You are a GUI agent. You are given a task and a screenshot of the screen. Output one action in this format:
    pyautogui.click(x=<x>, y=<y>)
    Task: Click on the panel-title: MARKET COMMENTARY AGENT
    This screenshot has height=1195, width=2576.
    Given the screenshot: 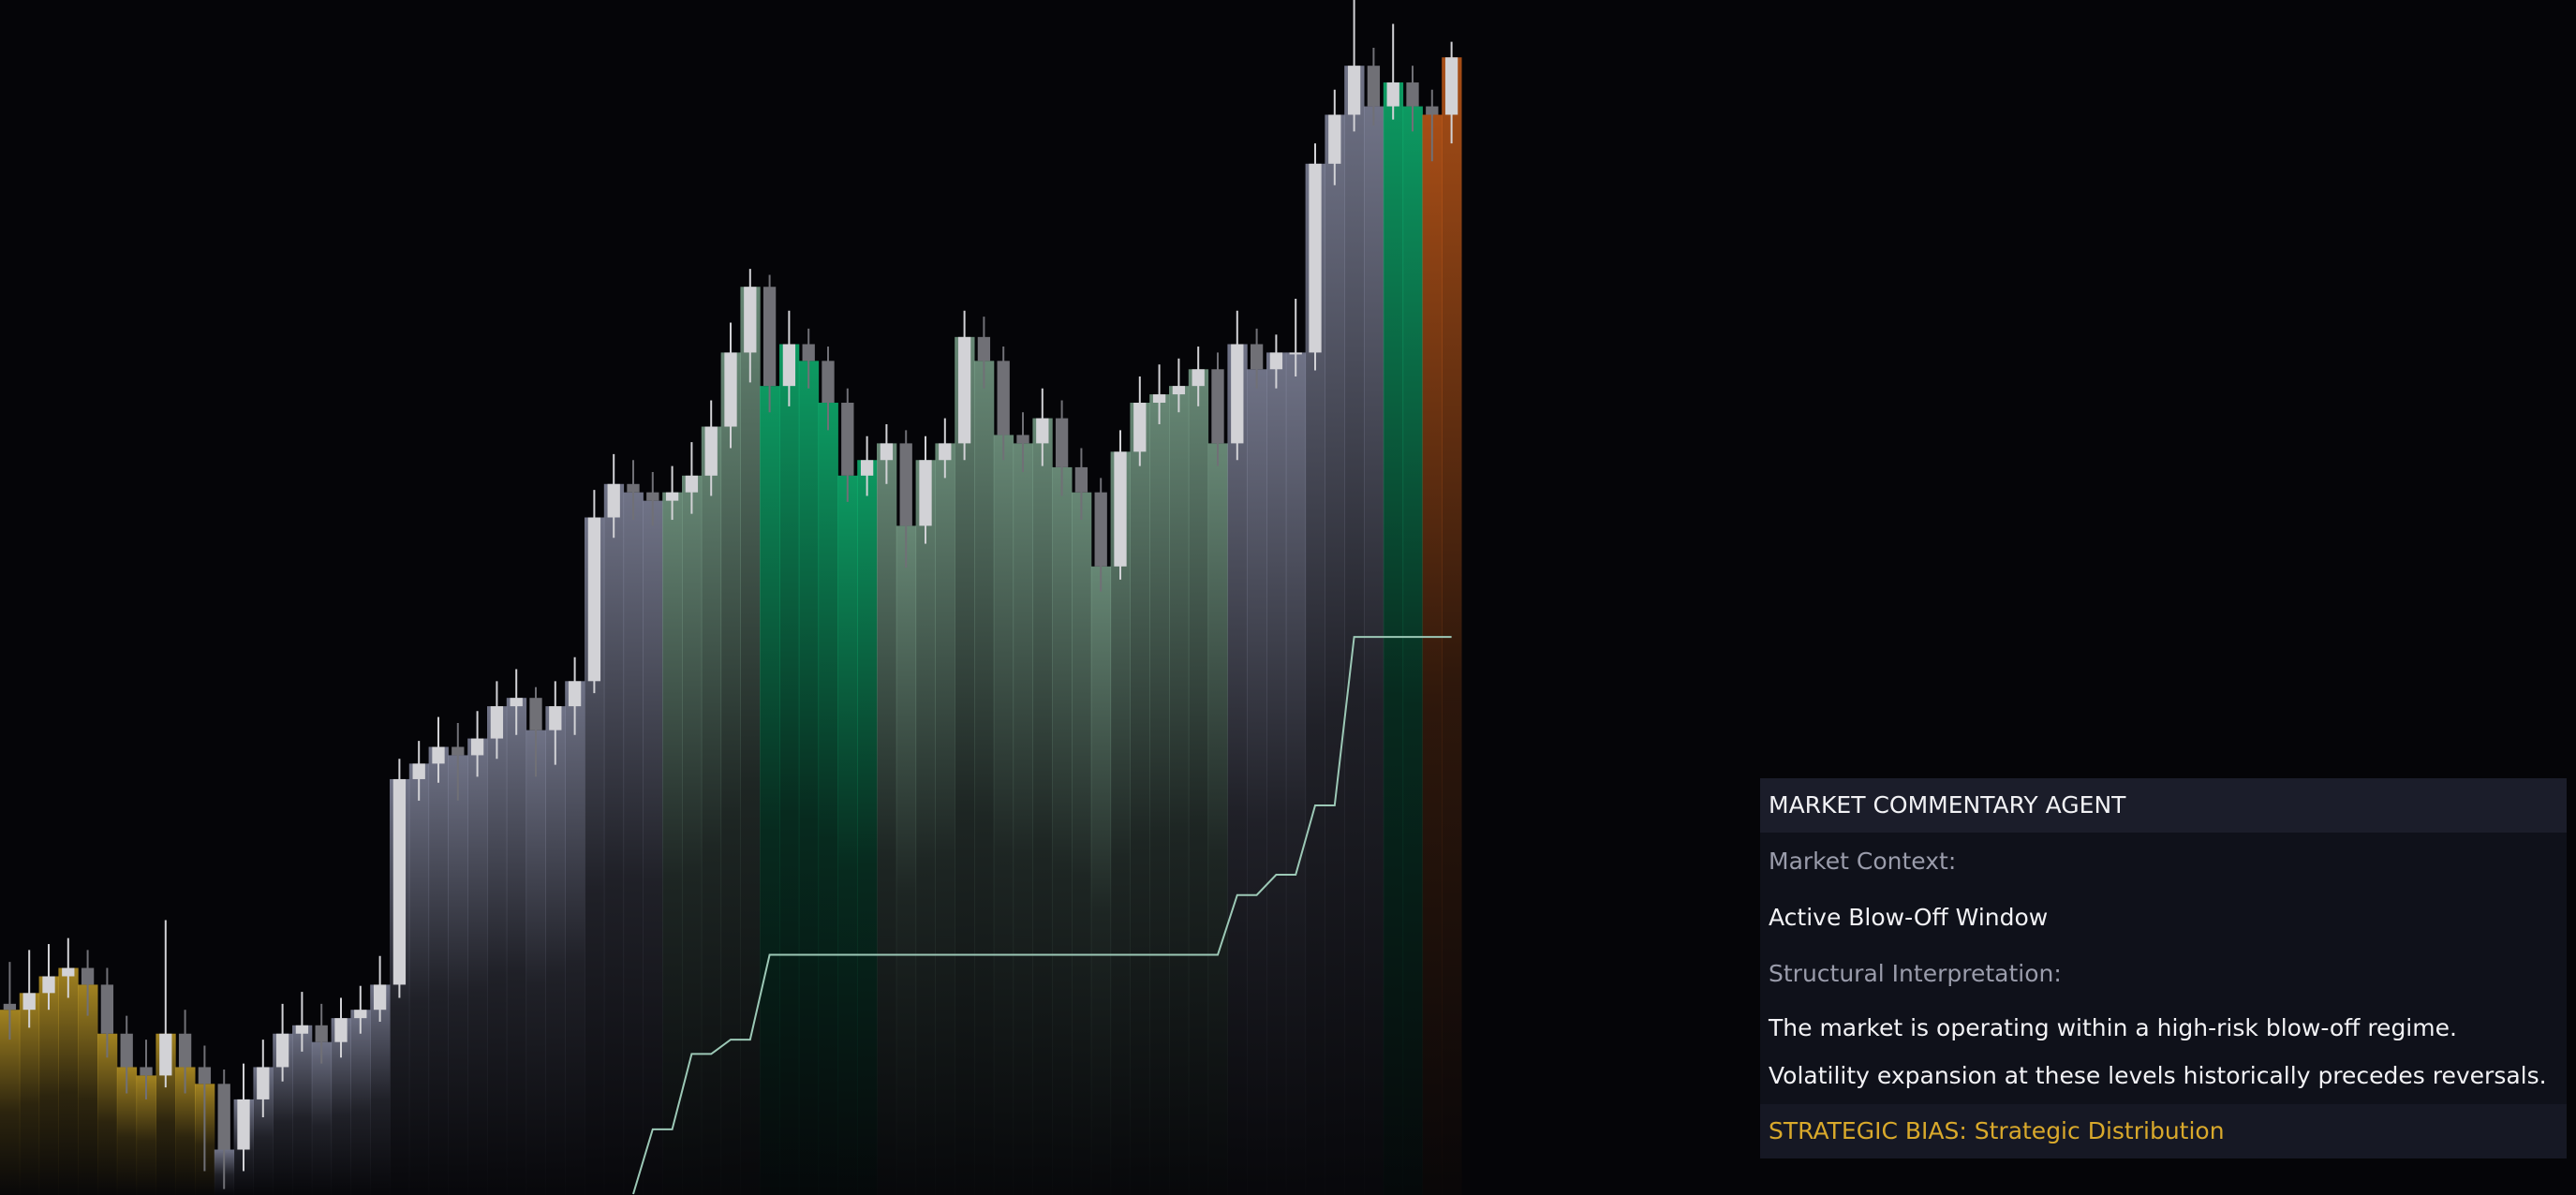 What is the action you would take?
    pyautogui.click(x=2163, y=806)
    